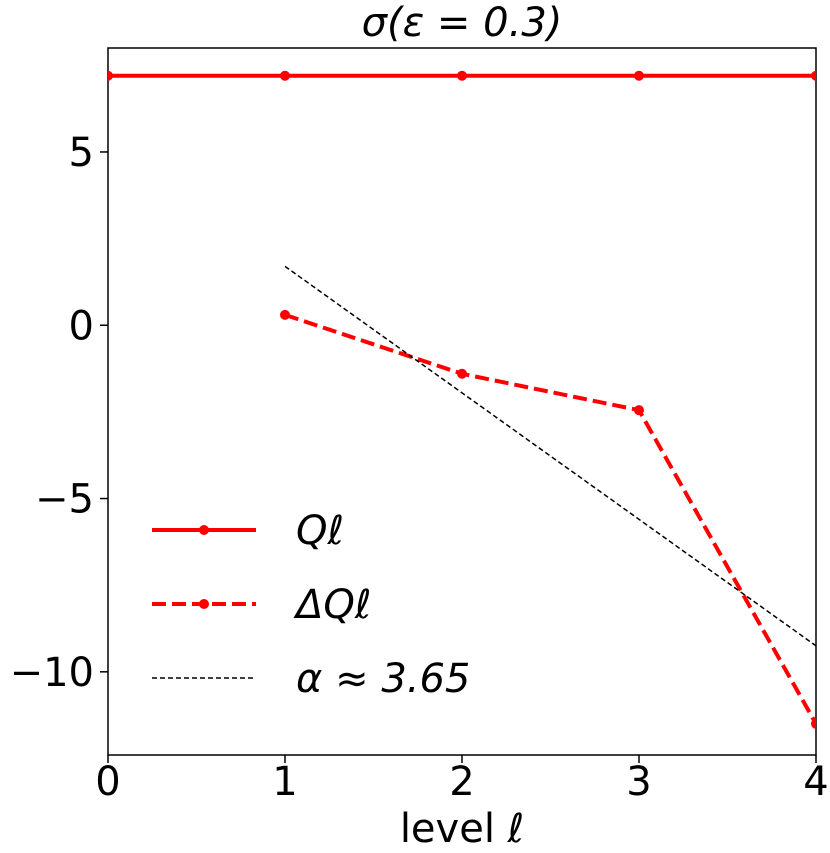 This screenshot has width=830, height=853. Describe the element at coordinates (107, 782) in the screenshot. I see `x-tick-label: 0` at that location.